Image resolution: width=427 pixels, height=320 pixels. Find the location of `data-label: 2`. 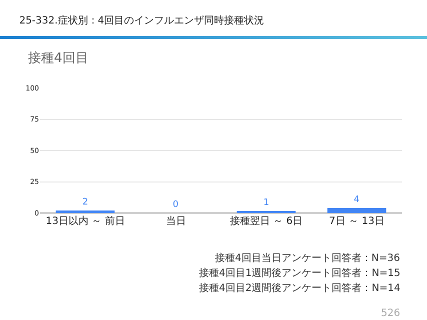

data-label: 2 is located at coordinates (85, 203).